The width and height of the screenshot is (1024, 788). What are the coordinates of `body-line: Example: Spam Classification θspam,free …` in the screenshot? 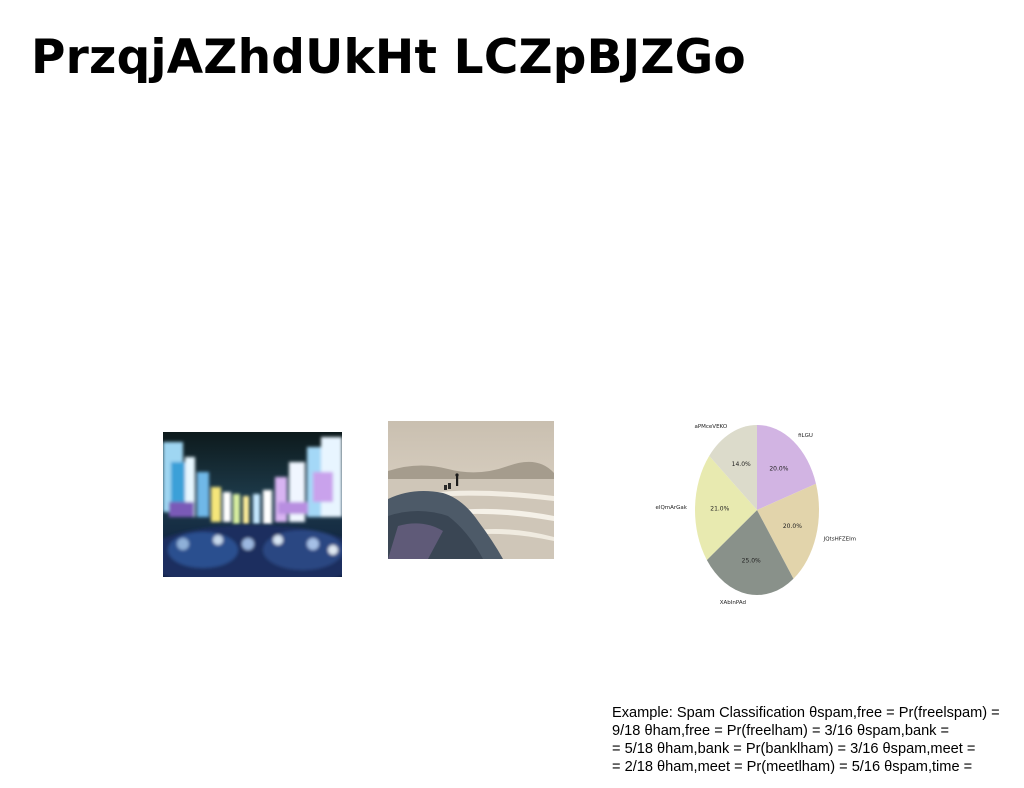 It's located at (806, 713).